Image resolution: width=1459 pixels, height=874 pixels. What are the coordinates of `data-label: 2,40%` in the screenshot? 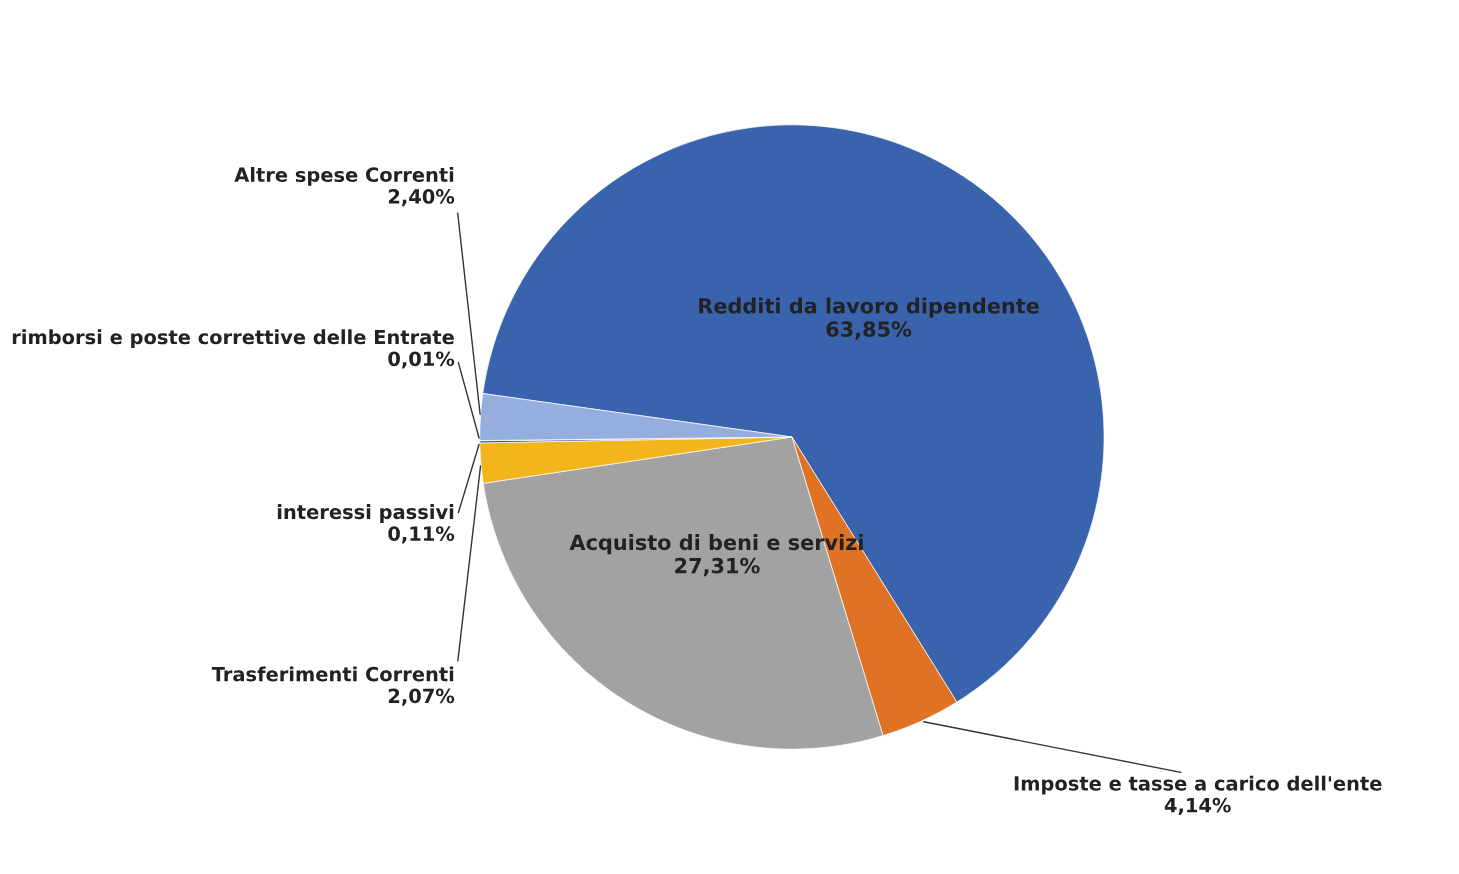 It's located at (421, 198).